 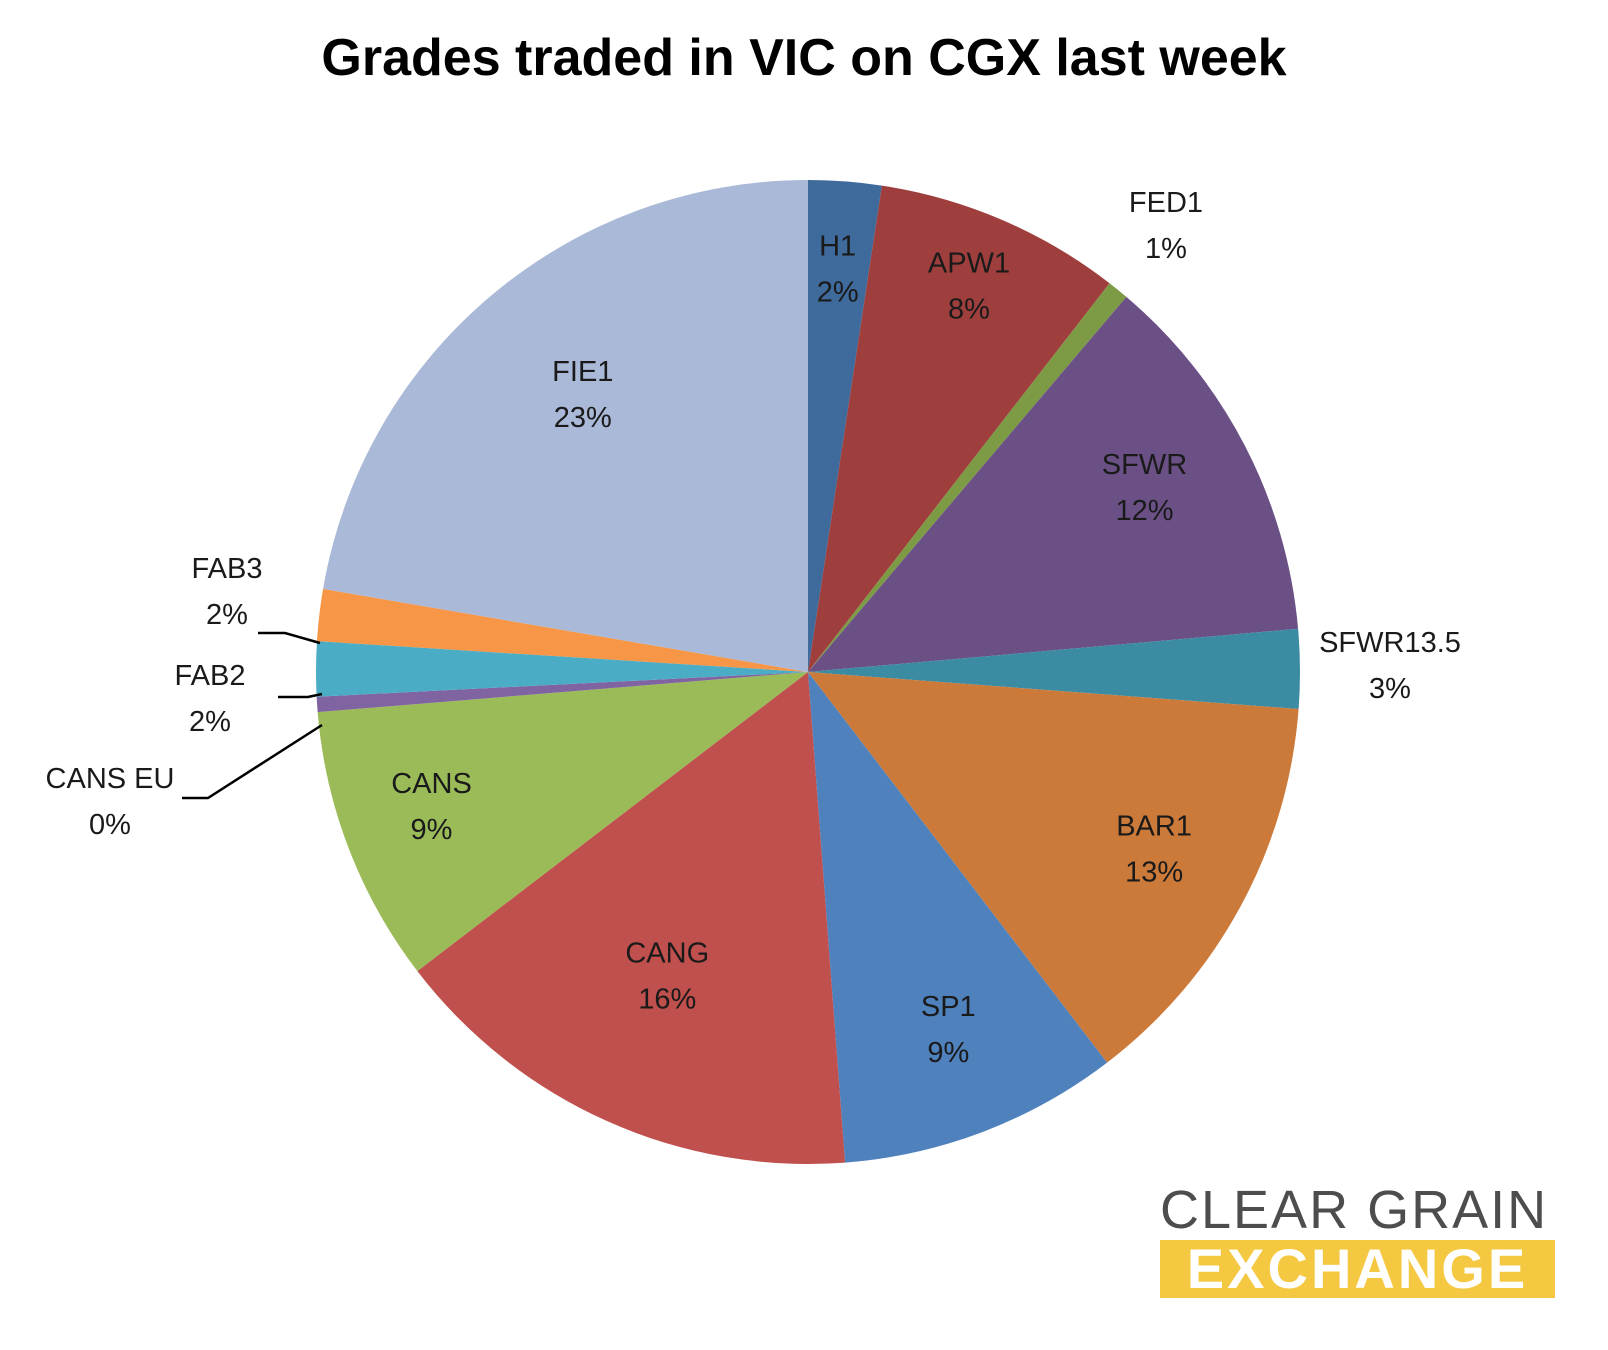 I want to click on slice-name-bar1: BAR1, so click(x=1154, y=826).